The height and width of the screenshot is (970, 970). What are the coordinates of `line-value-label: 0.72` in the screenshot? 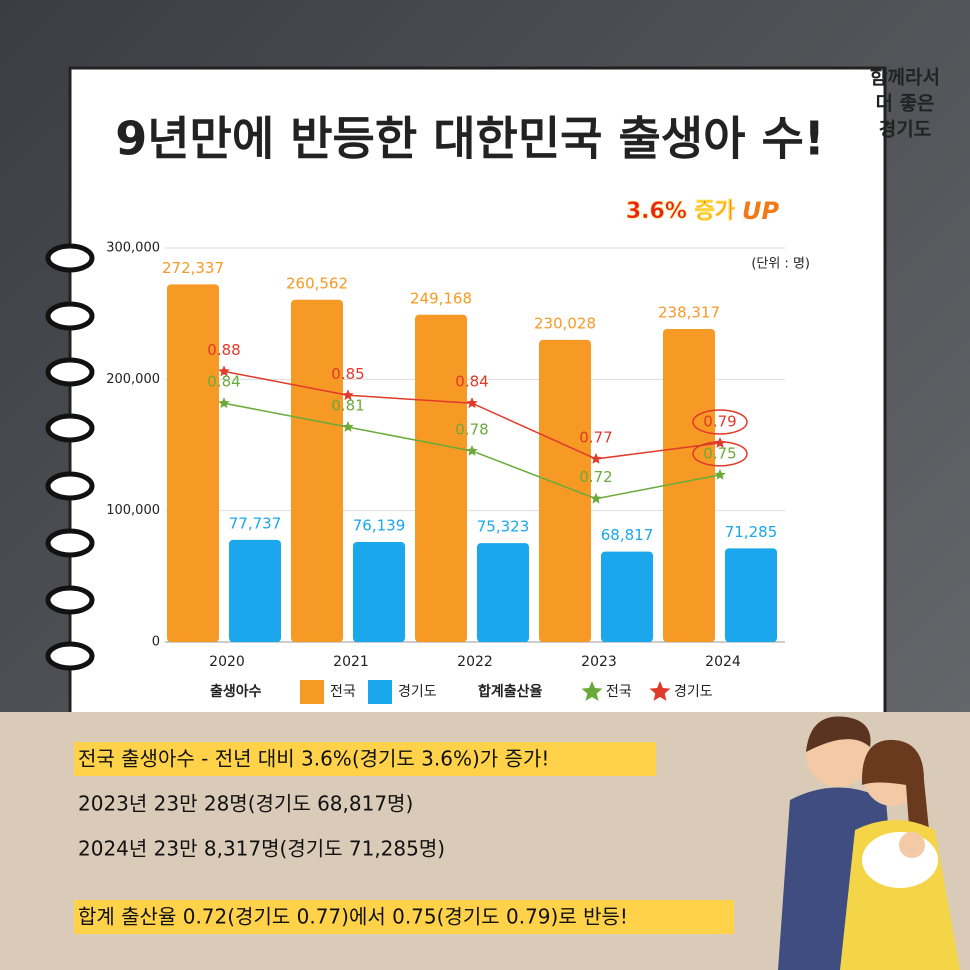 It's located at (595, 477).